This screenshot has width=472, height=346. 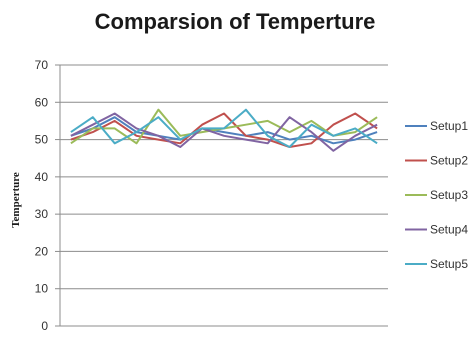 What do you see at coordinates (449, 264) in the screenshot?
I see `legend-label-5: Setup5` at bounding box center [449, 264].